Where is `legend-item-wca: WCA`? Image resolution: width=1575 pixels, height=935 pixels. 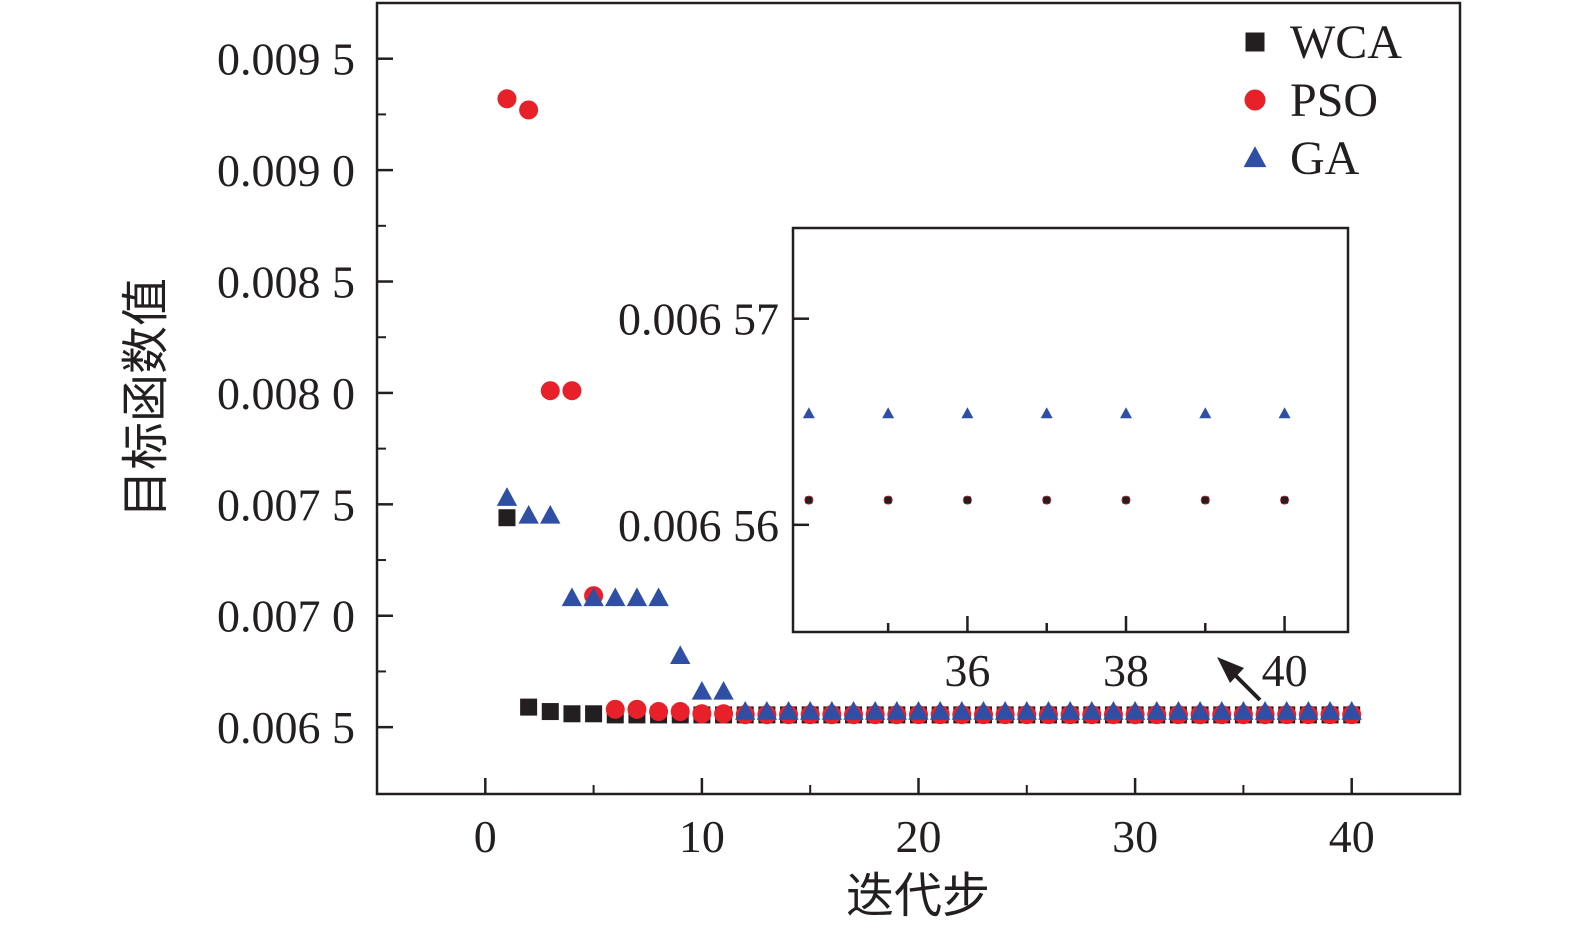 legend-item-wca: WCA is located at coordinates (1323, 42).